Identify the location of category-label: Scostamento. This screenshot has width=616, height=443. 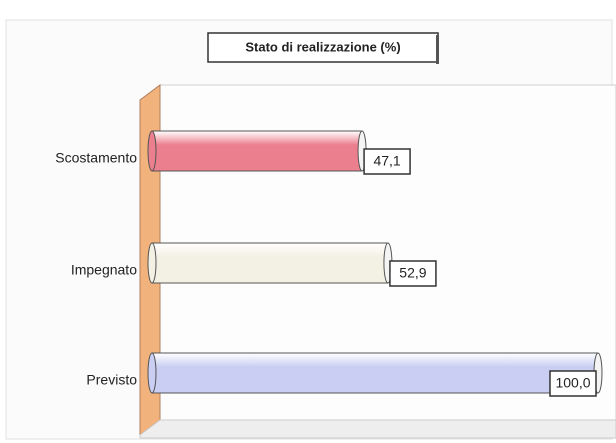
(96, 158).